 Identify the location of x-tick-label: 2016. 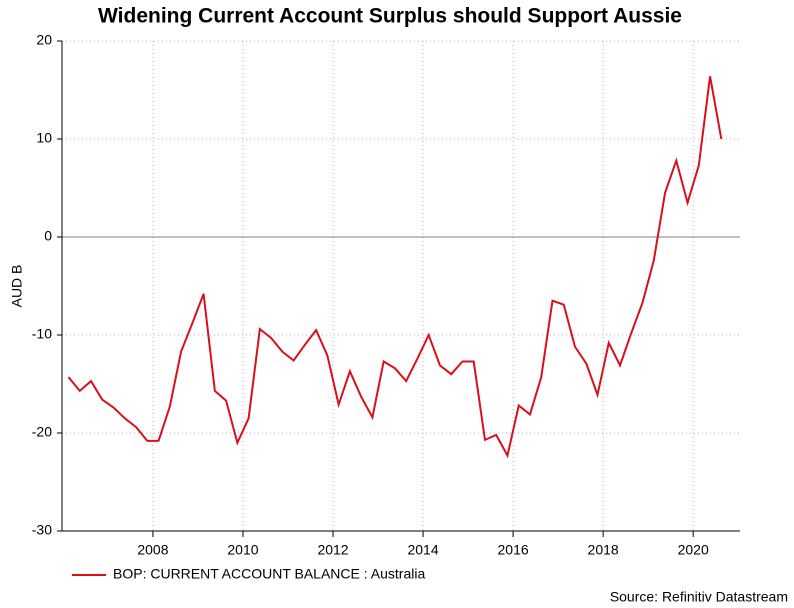
(513, 550).